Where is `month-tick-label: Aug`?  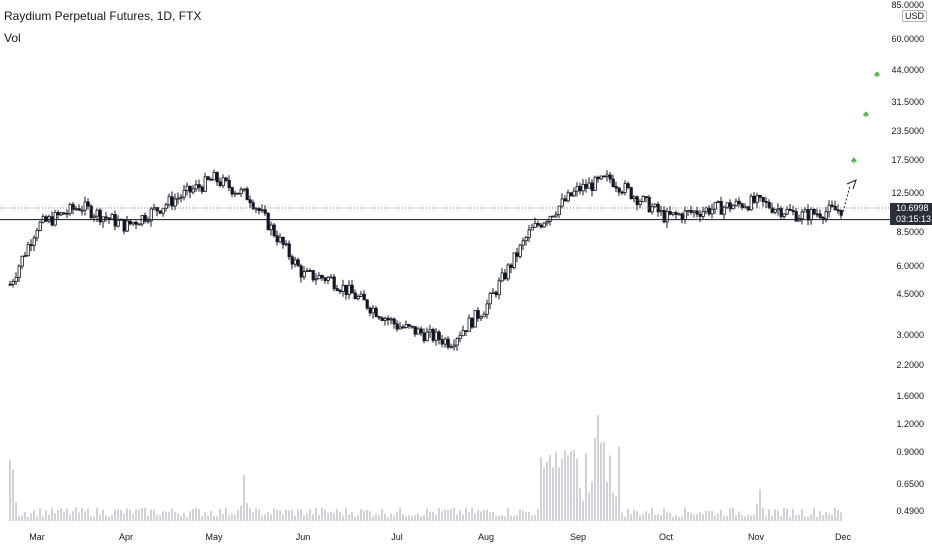 month-tick-label: Aug is located at coordinates (486, 537).